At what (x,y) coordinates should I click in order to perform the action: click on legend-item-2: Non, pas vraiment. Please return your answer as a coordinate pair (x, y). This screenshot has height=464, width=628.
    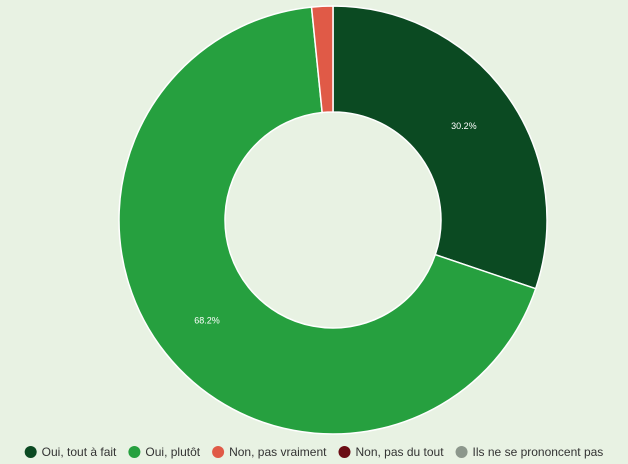
    Looking at the image, I should click on (269, 452).